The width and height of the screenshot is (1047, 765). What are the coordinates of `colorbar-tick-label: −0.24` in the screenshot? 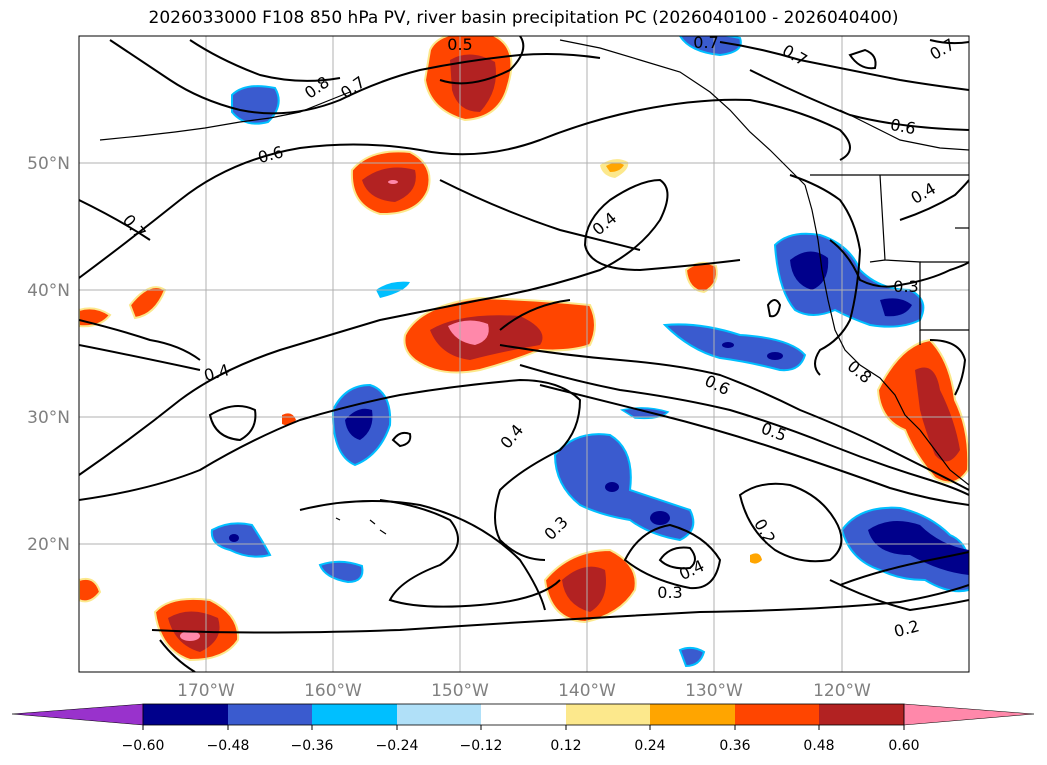 It's located at (397, 746).